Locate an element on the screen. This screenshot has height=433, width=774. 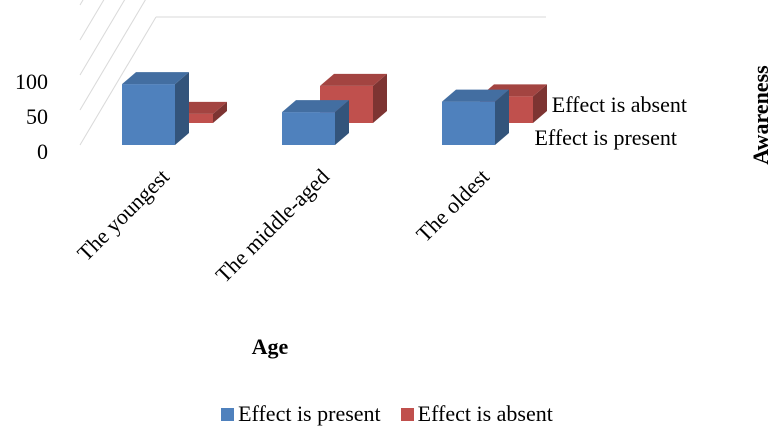
x-tick-label: The oldest is located at coordinates (452, 205).